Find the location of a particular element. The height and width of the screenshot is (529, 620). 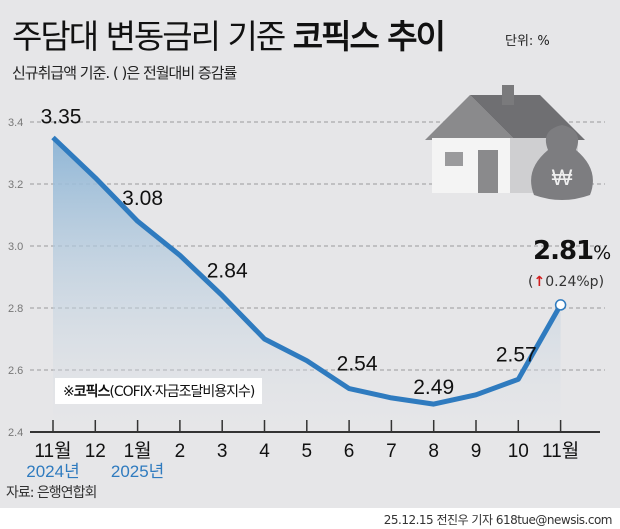

year-label: 2024년 is located at coordinates (52, 471).